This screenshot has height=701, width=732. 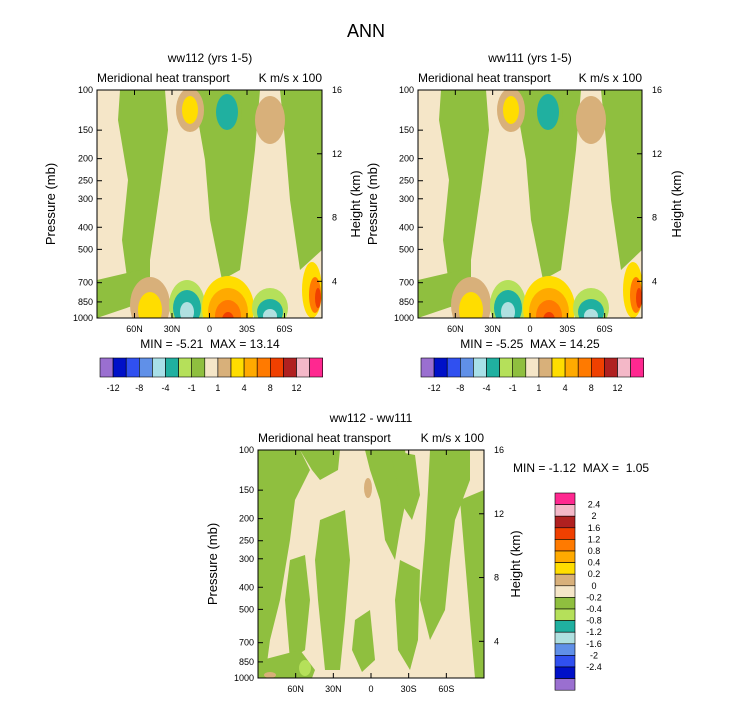 I want to click on panel-title: ww111 (yrs 1-5), so click(x=529, y=58).